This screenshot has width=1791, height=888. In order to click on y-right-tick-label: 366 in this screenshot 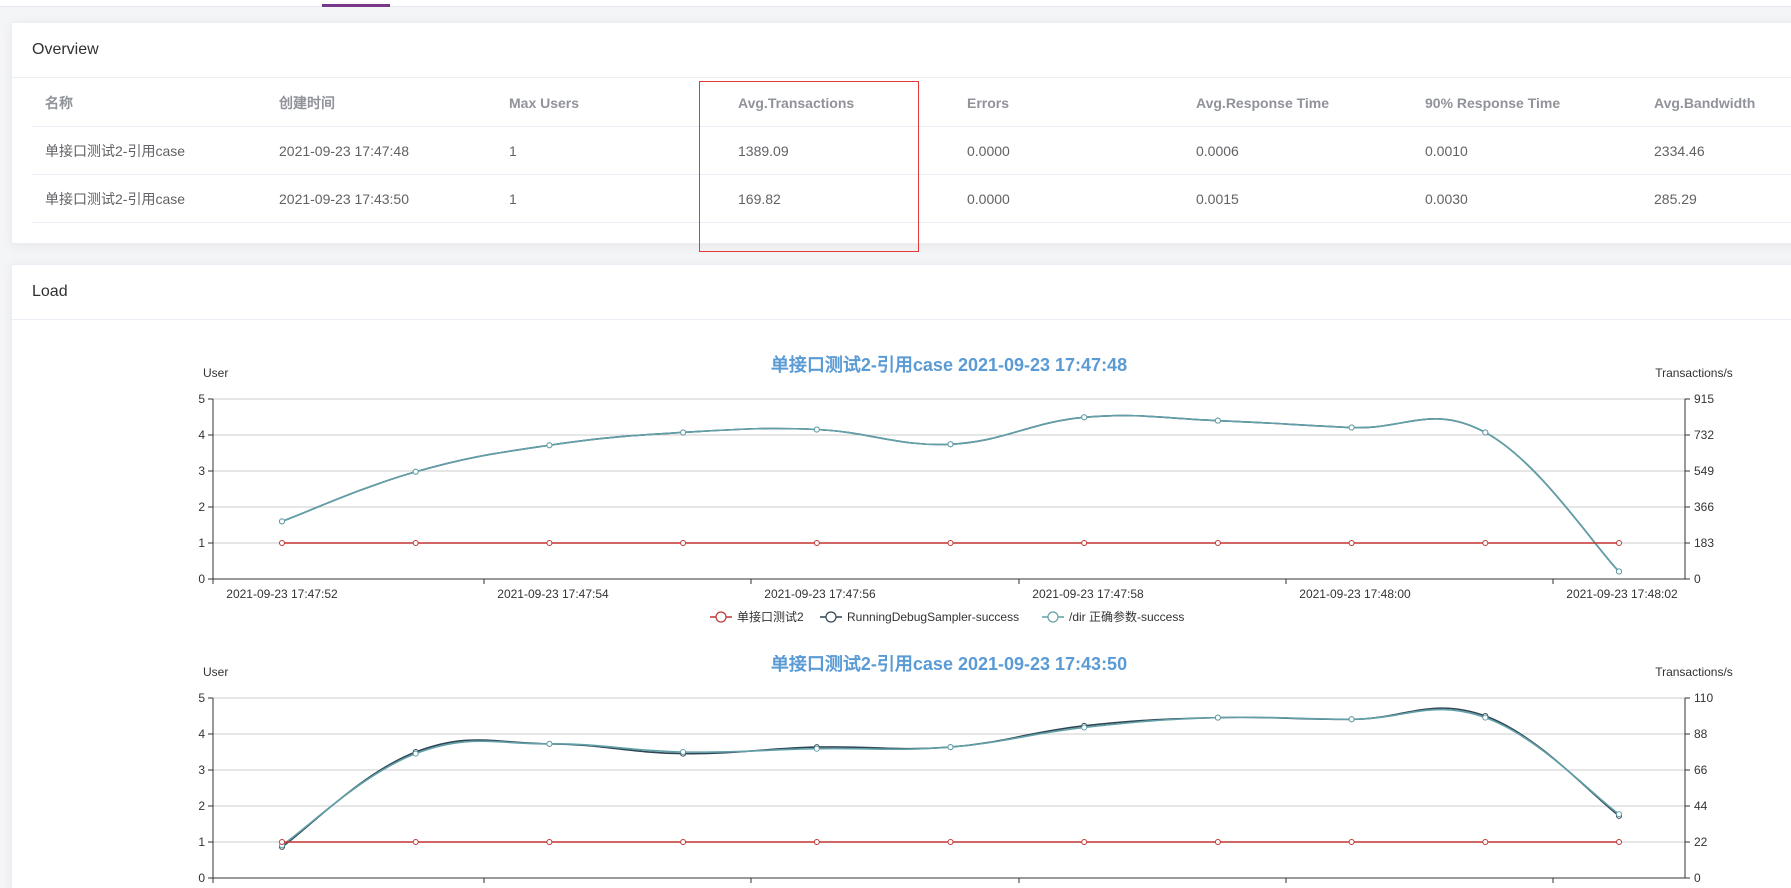, I will do `click(1704, 507)`.